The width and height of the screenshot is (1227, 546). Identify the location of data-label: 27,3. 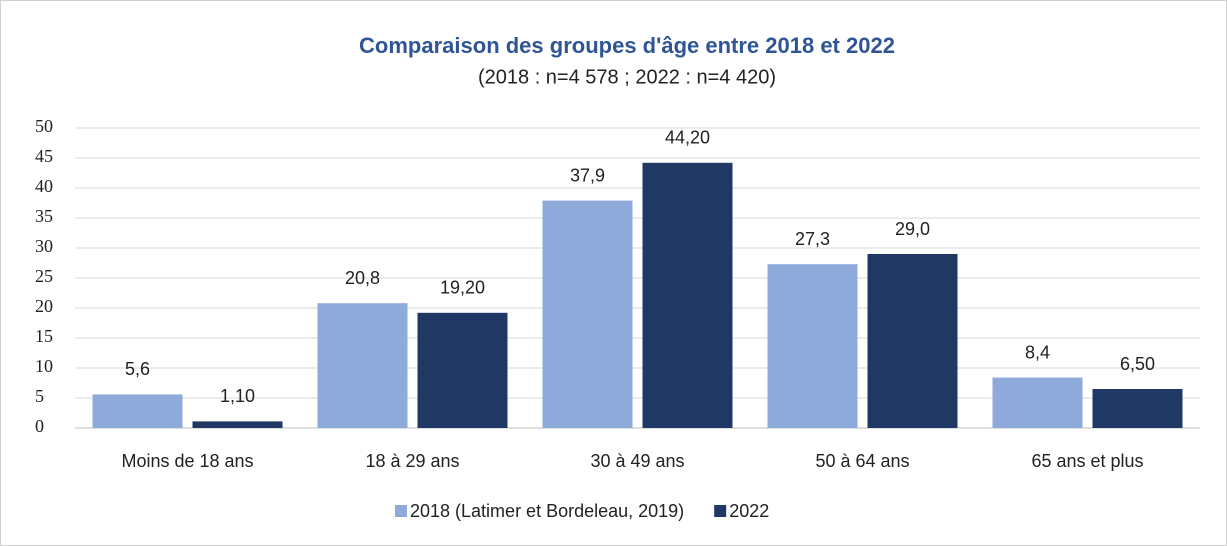
(812, 239).